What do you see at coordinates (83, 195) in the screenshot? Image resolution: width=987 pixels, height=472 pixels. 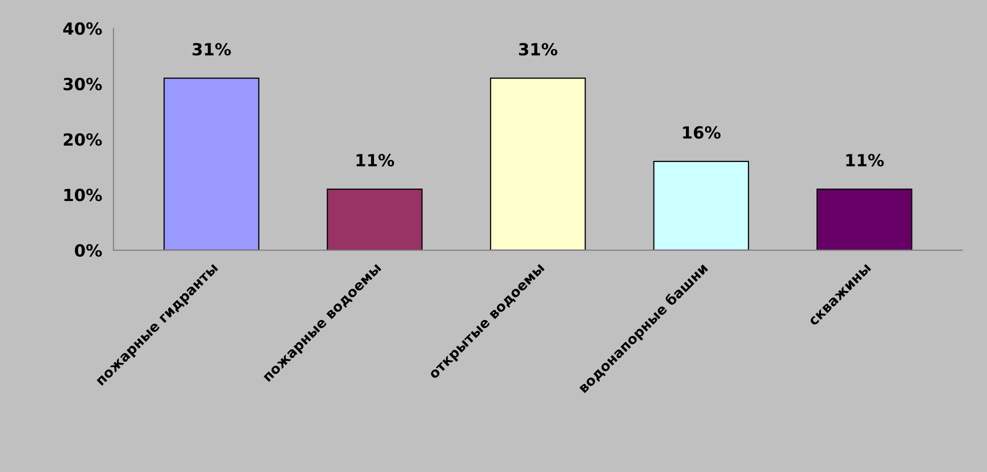 I see `y-tick-label: 10%` at bounding box center [83, 195].